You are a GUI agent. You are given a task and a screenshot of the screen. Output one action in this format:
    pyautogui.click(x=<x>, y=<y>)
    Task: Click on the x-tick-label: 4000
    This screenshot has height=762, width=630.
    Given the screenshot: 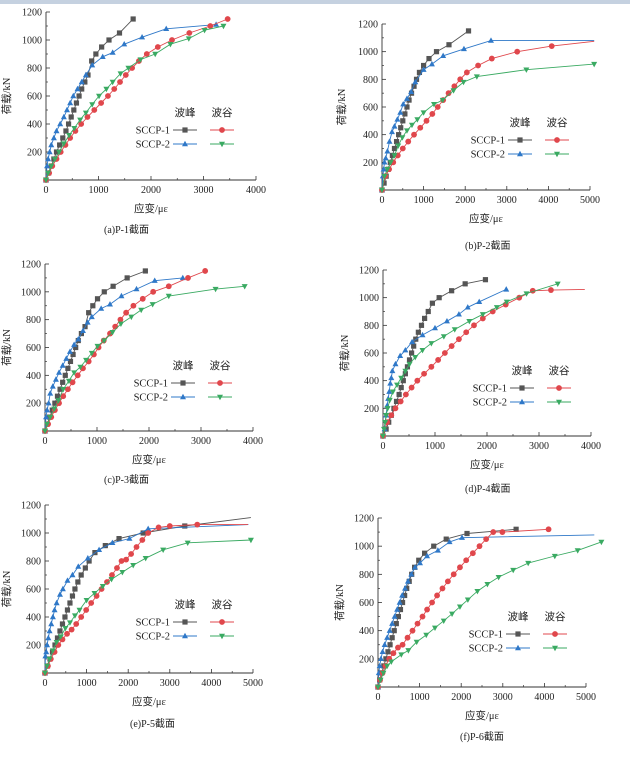 What is the action you would take?
    pyautogui.click(x=256, y=190)
    